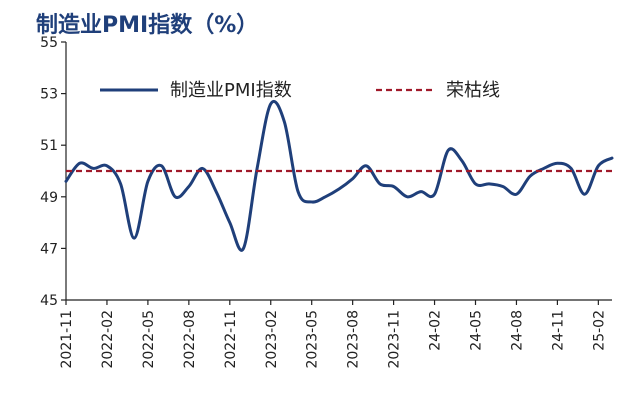  Describe the element at coordinates (67, 339) in the screenshot. I see `x-tick-label: 2021-11` at that location.